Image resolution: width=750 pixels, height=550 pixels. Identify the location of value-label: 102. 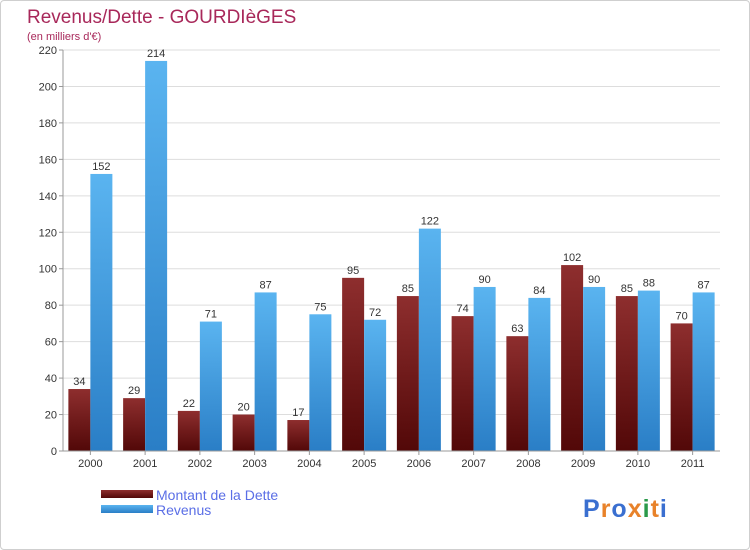
(572, 258).